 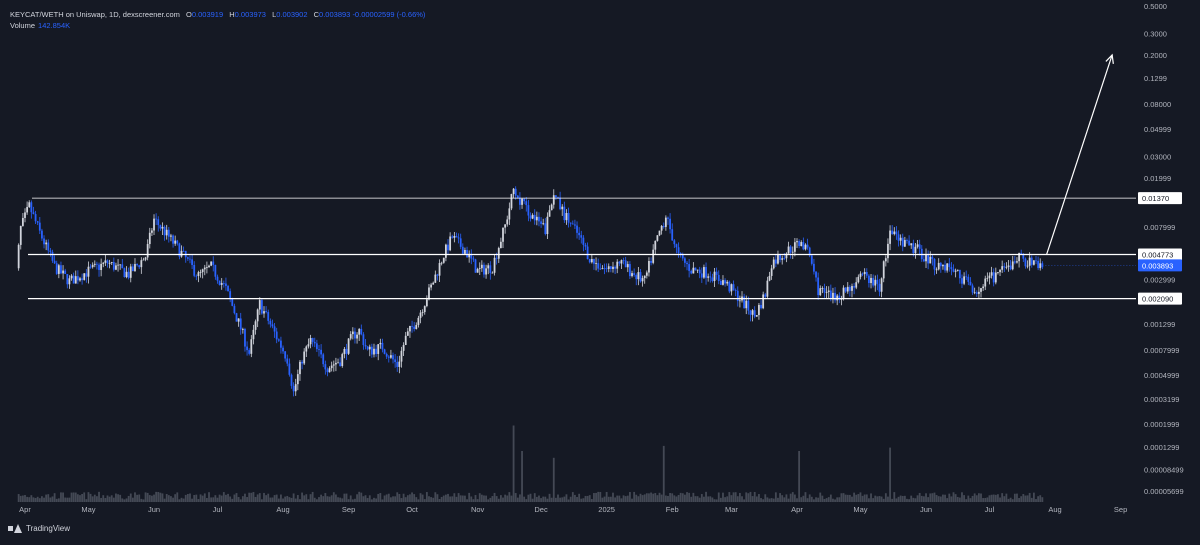 I want to click on price-tick-label: 0.03000, so click(x=1157, y=156).